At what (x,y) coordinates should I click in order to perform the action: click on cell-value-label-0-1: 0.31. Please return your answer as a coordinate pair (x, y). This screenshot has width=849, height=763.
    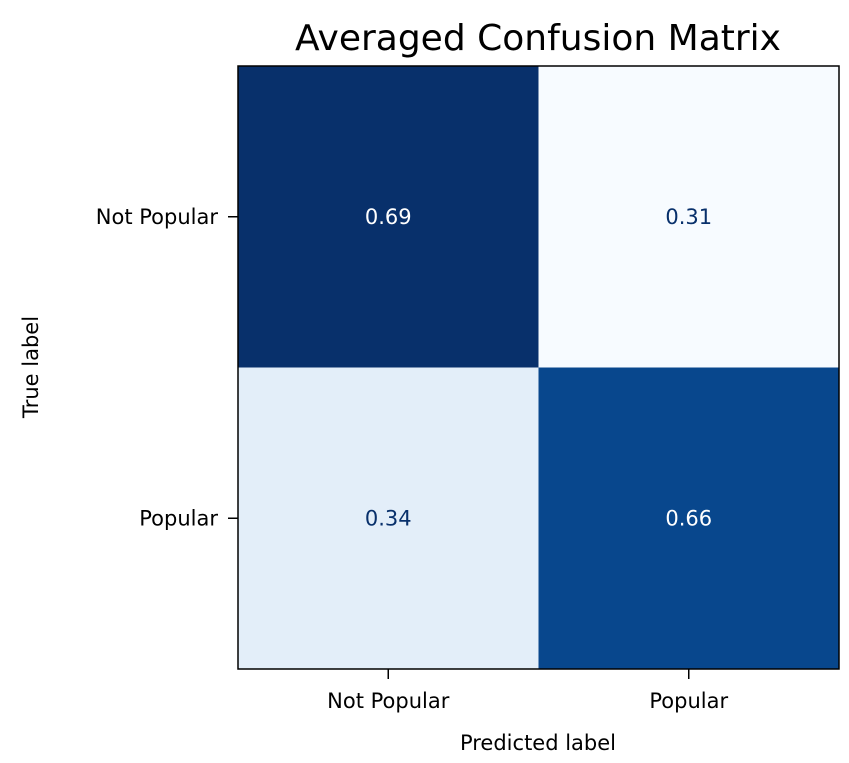
    Looking at the image, I should click on (688, 217).